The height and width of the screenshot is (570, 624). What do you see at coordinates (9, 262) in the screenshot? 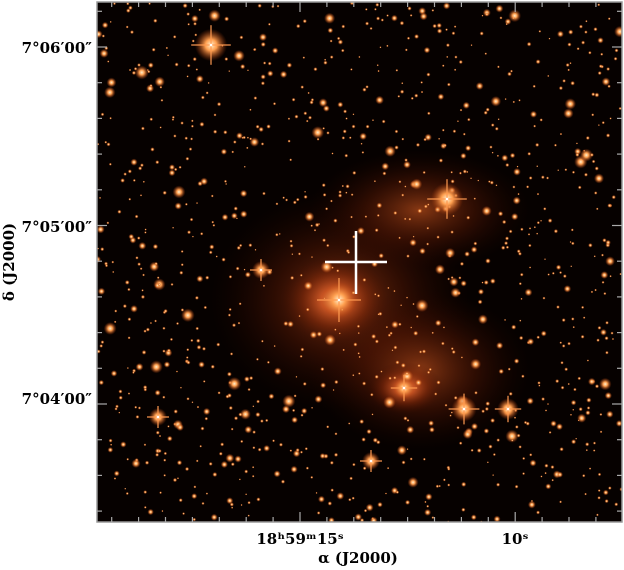
I see `y-axis-label: δ (J2000)` at bounding box center [9, 262].